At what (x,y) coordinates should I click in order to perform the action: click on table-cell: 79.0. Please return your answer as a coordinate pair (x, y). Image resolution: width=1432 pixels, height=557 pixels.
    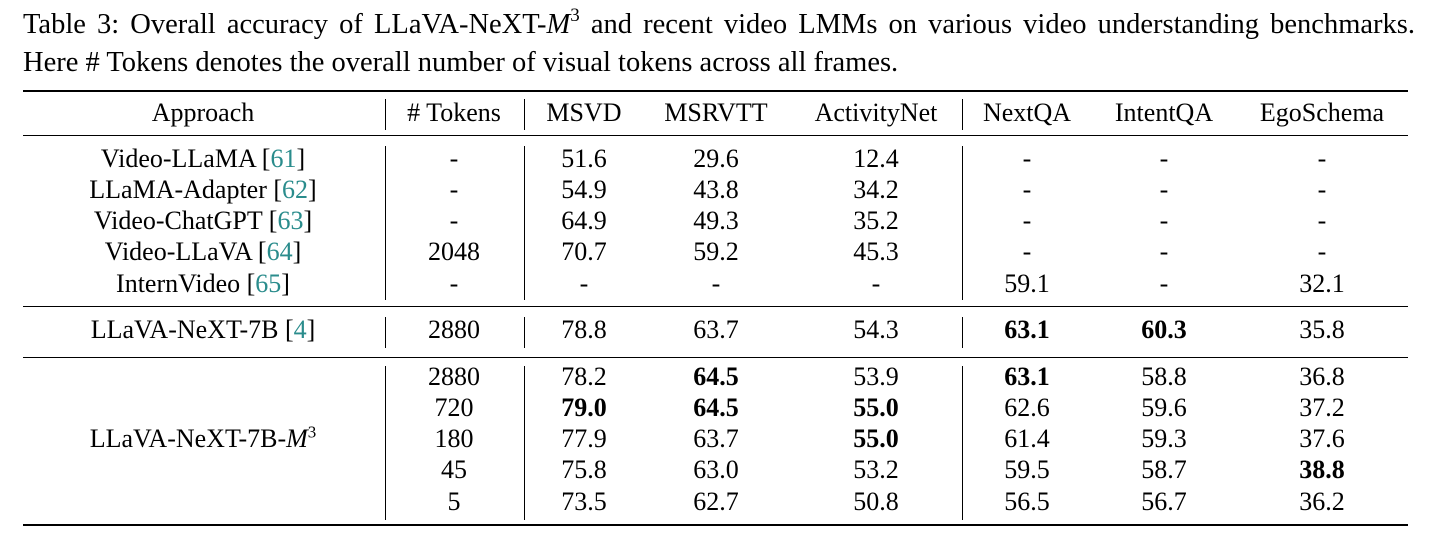
    Looking at the image, I should click on (584, 407).